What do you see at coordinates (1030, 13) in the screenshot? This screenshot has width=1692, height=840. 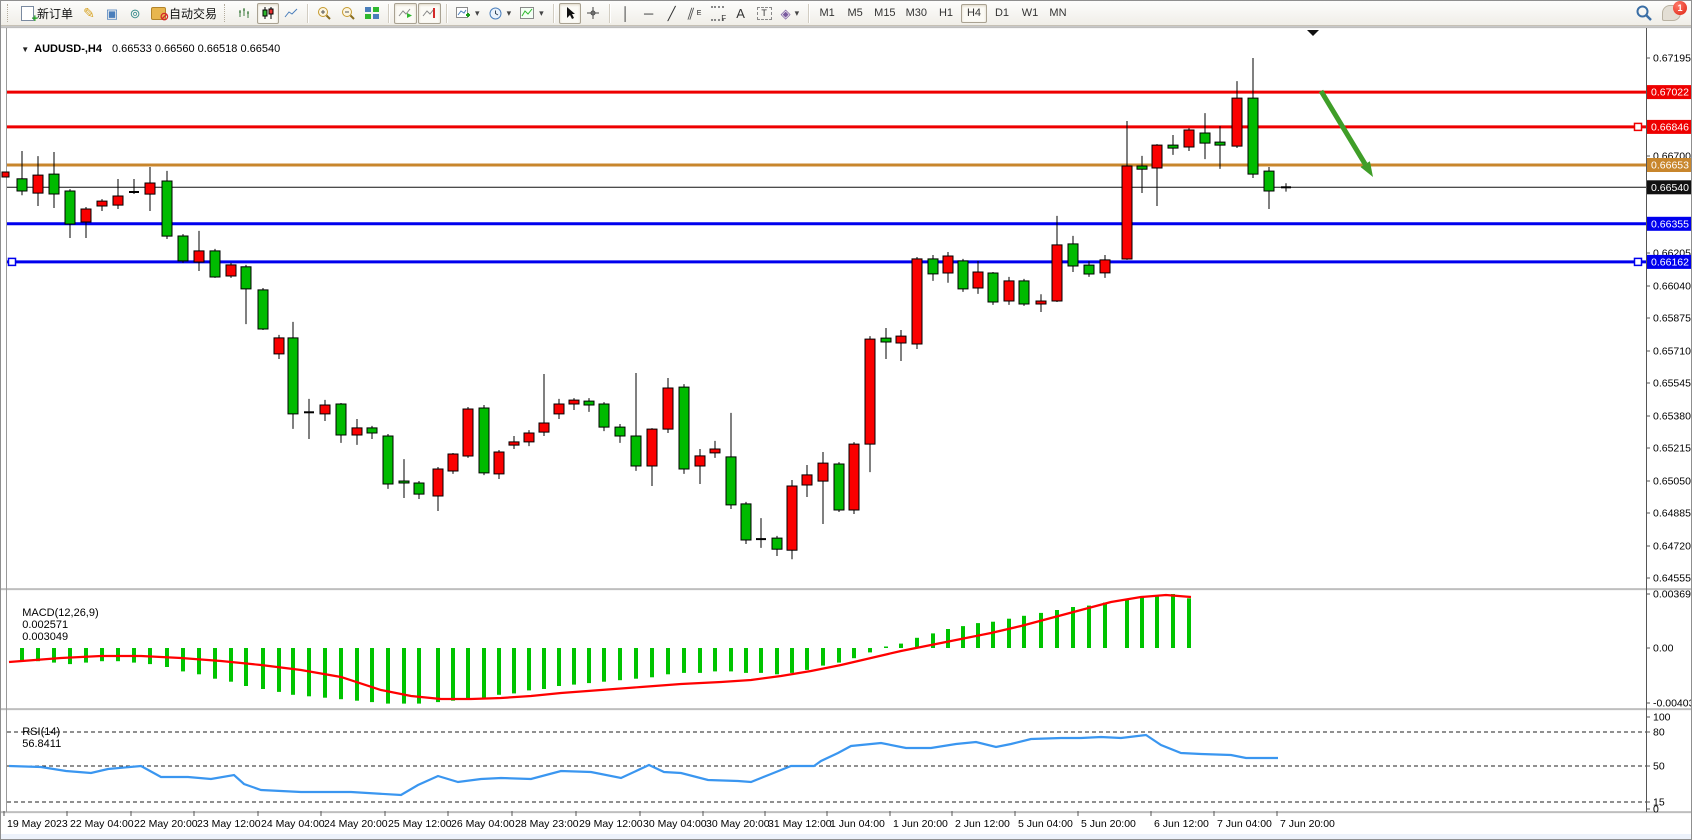 I see `timeframe-button-W1: W1` at bounding box center [1030, 13].